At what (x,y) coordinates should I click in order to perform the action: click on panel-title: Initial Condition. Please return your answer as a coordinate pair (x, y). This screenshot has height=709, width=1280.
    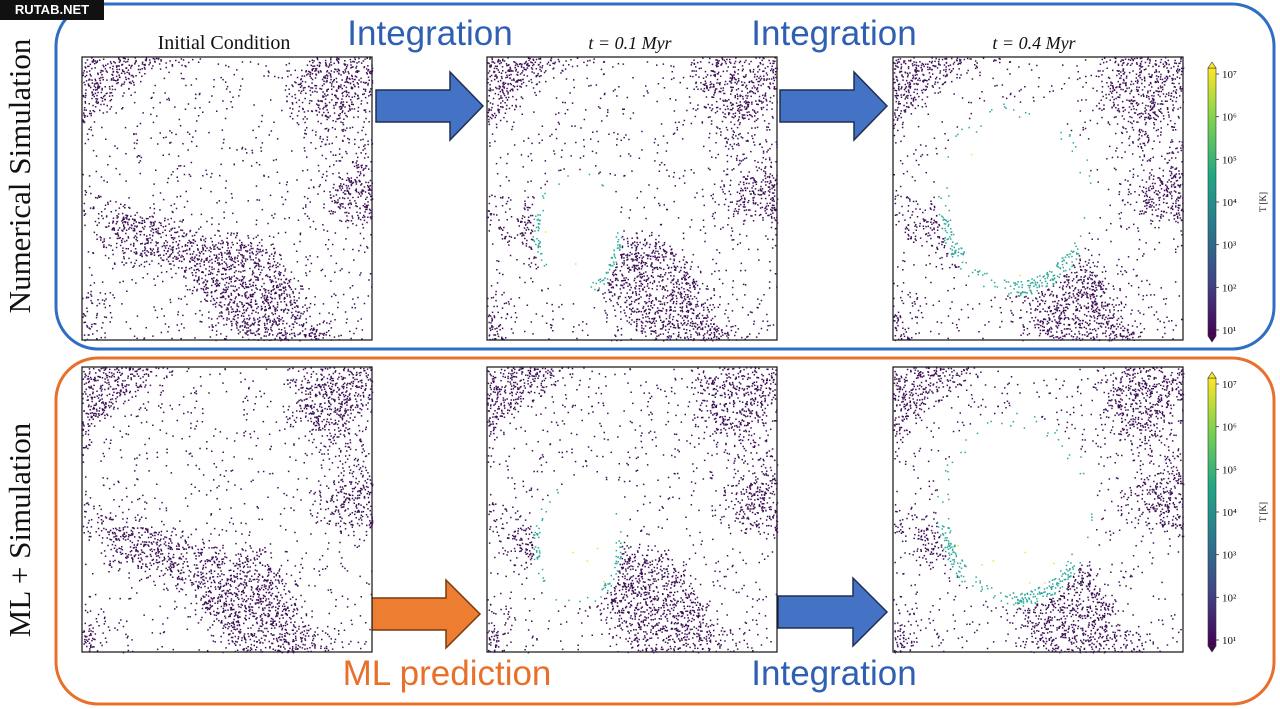
    Looking at the image, I should click on (224, 43).